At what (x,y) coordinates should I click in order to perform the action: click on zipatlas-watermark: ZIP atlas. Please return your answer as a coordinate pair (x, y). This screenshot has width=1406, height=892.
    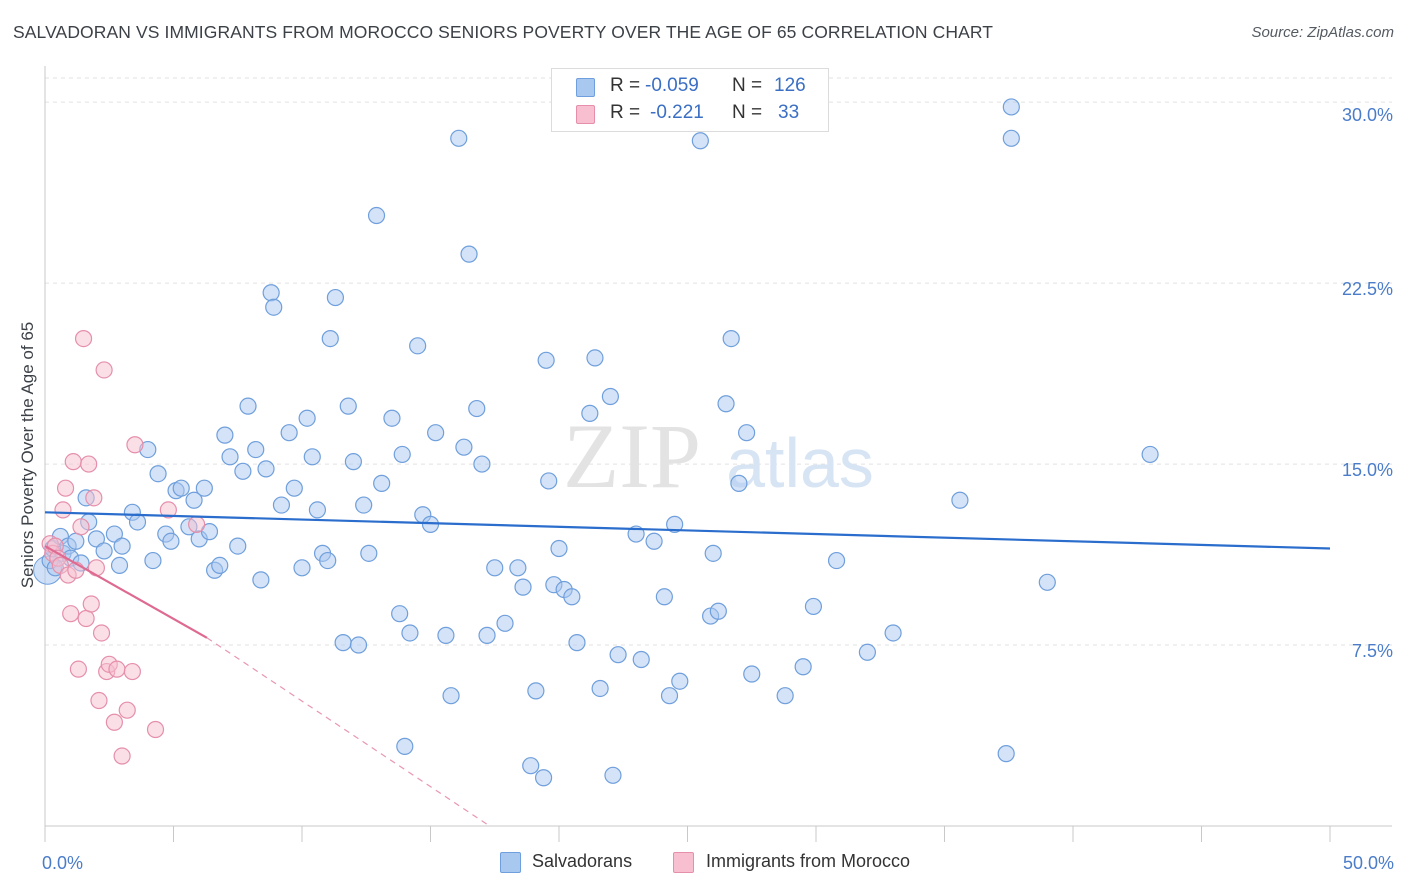
    Looking at the image, I should click on (718, 456).